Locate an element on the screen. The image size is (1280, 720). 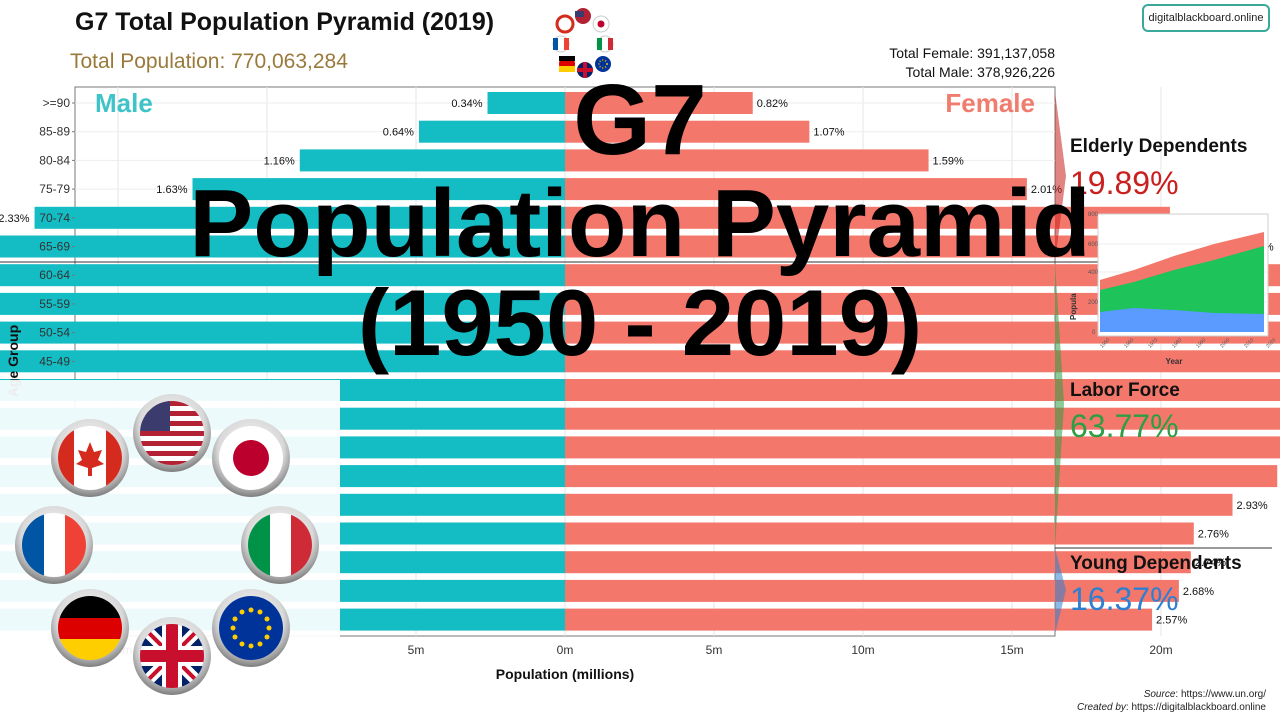
female-value-label: 1.07% is located at coordinates (828, 133).